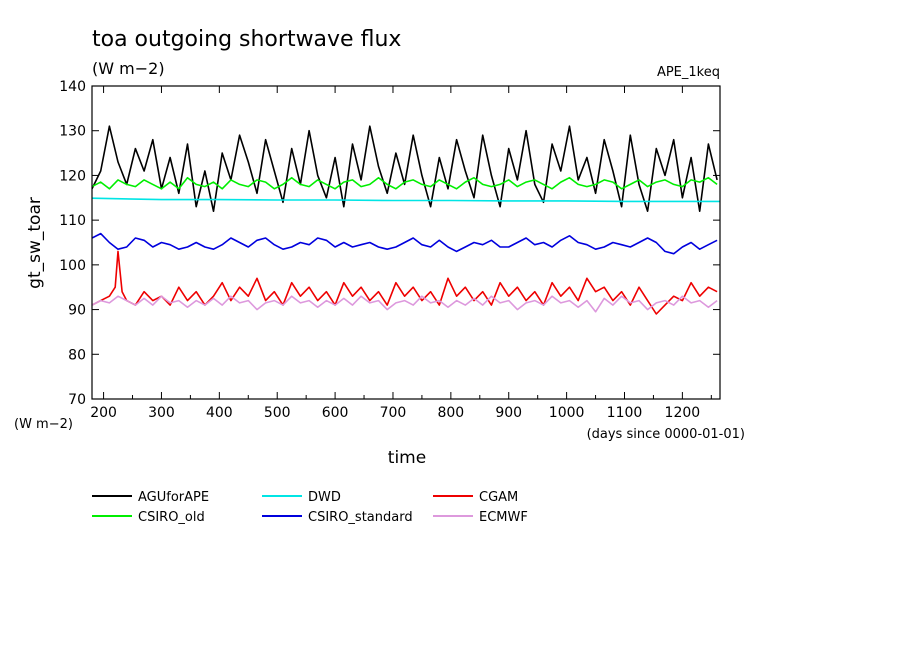 The height and width of the screenshot is (654, 904). I want to click on y-tick-label: 70, so click(77, 400).